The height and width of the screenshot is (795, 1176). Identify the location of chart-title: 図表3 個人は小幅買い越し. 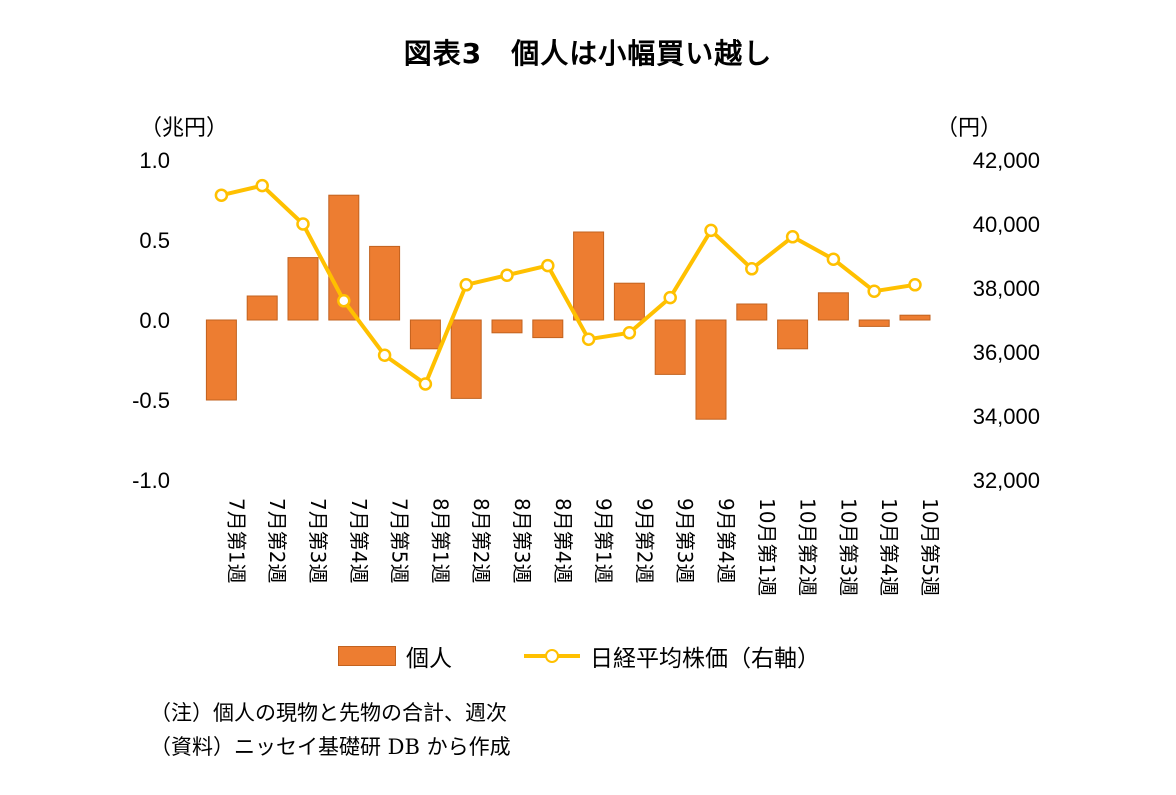
(588, 53).